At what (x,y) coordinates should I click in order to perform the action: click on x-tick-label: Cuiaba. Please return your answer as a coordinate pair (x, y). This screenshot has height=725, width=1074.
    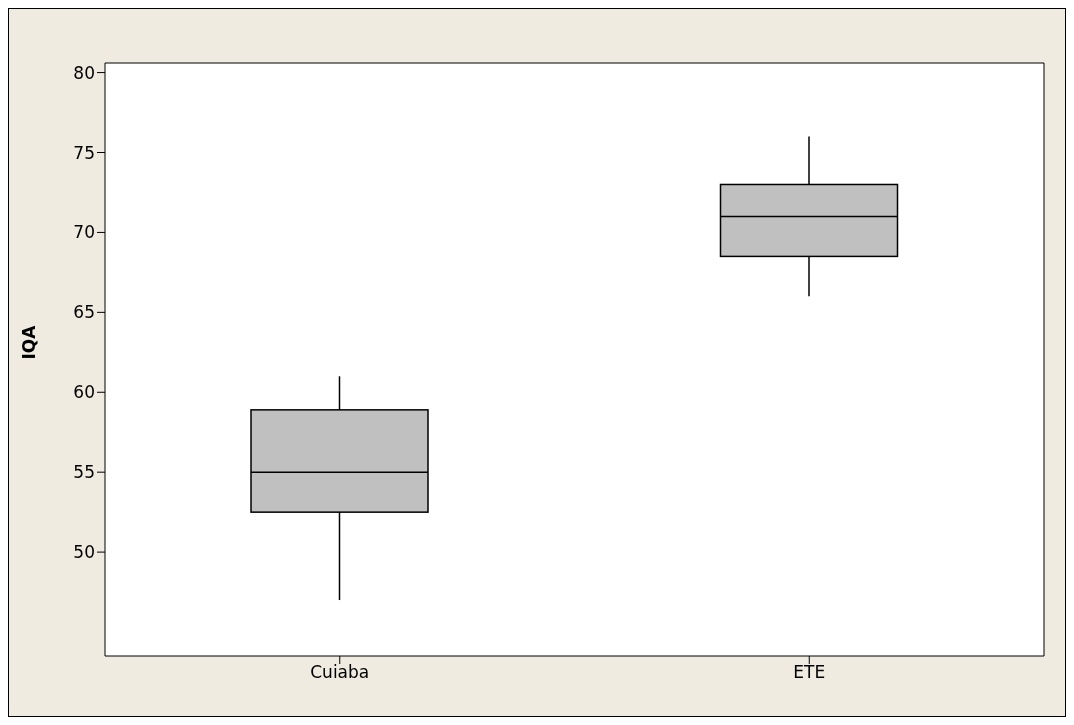
    Looking at the image, I should click on (340, 672).